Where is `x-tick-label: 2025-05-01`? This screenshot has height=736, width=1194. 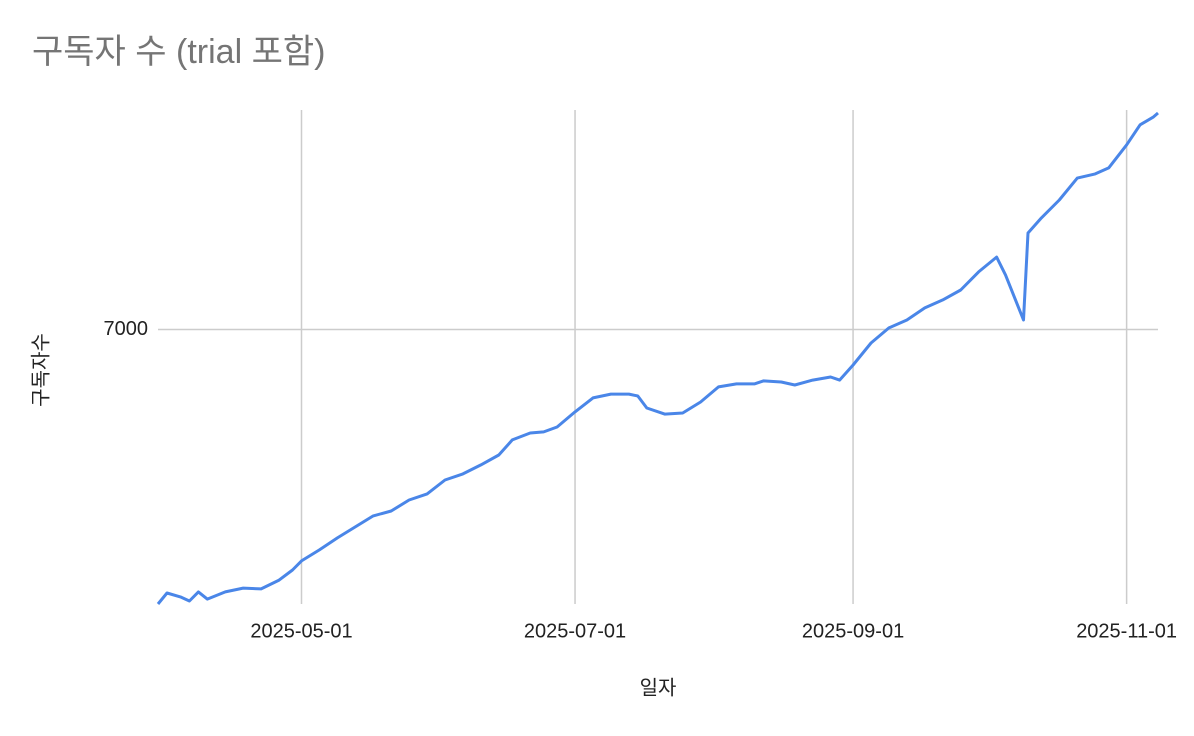 x-tick-label: 2025-05-01 is located at coordinates (301, 631).